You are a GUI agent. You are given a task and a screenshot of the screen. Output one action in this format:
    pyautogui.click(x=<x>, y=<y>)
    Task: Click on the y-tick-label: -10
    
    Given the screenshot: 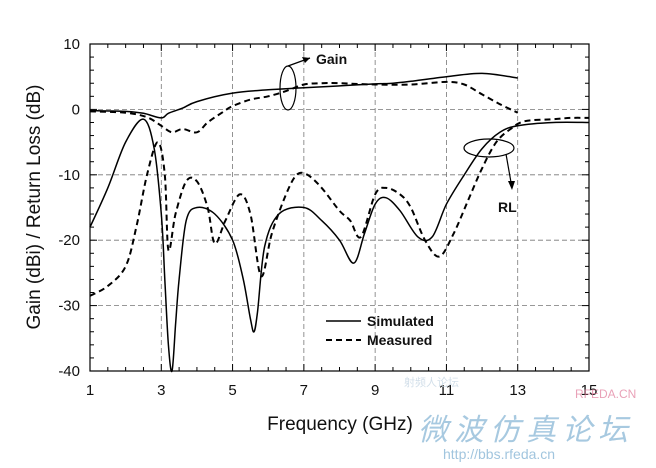 What is the action you would take?
    pyautogui.click(x=69, y=175)
    